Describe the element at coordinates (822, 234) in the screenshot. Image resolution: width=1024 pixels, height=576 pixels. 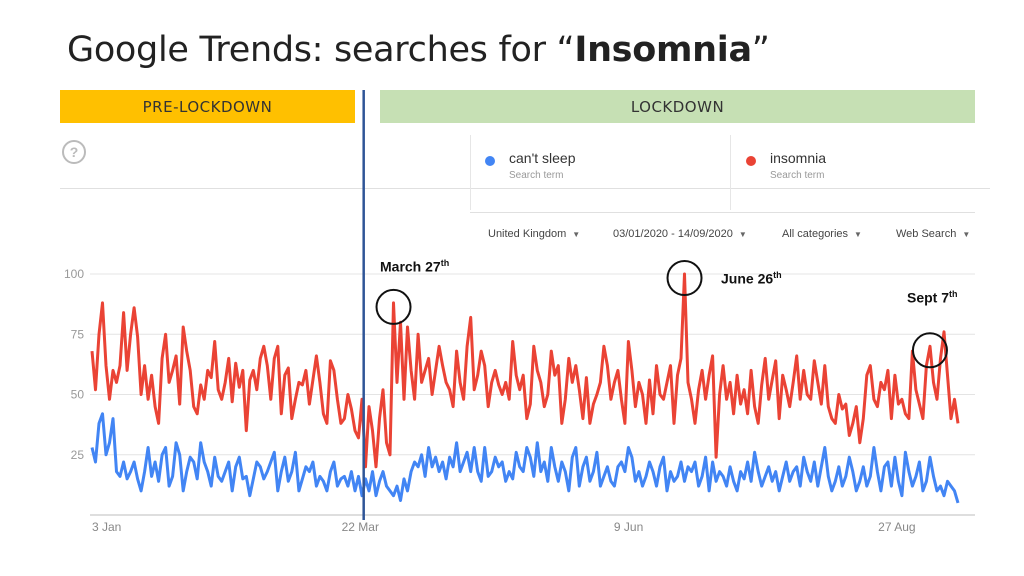
I see `category-select: All categories ▼` at that location.